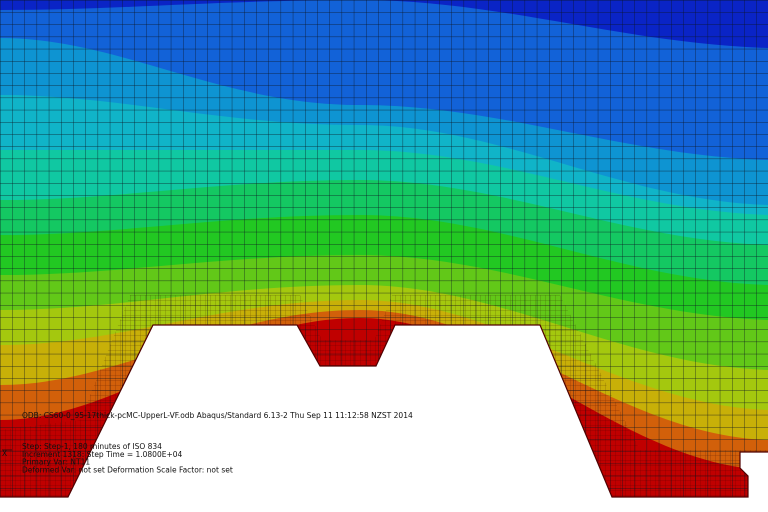  I want to click on info-line: Step: Step-1, 180 minutes of ISO 834, so click(92, 446).